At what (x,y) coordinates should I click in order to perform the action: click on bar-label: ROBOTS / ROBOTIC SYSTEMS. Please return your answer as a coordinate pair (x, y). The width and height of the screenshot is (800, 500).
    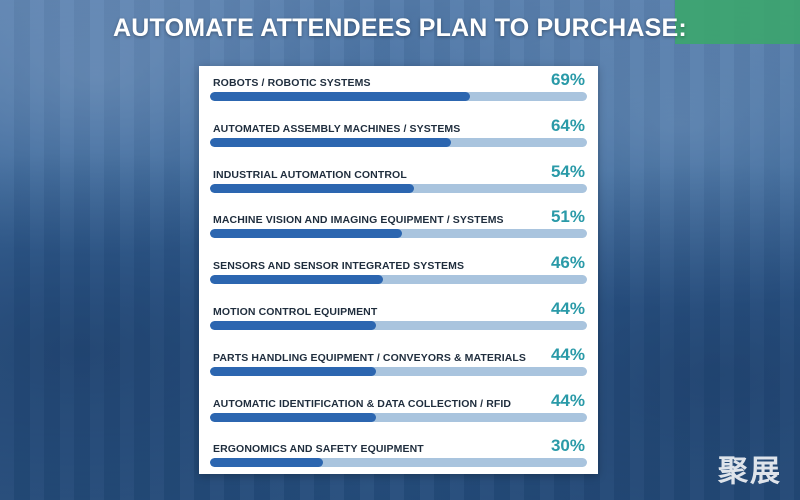
    Looking at the image, I should click on (292, 83).